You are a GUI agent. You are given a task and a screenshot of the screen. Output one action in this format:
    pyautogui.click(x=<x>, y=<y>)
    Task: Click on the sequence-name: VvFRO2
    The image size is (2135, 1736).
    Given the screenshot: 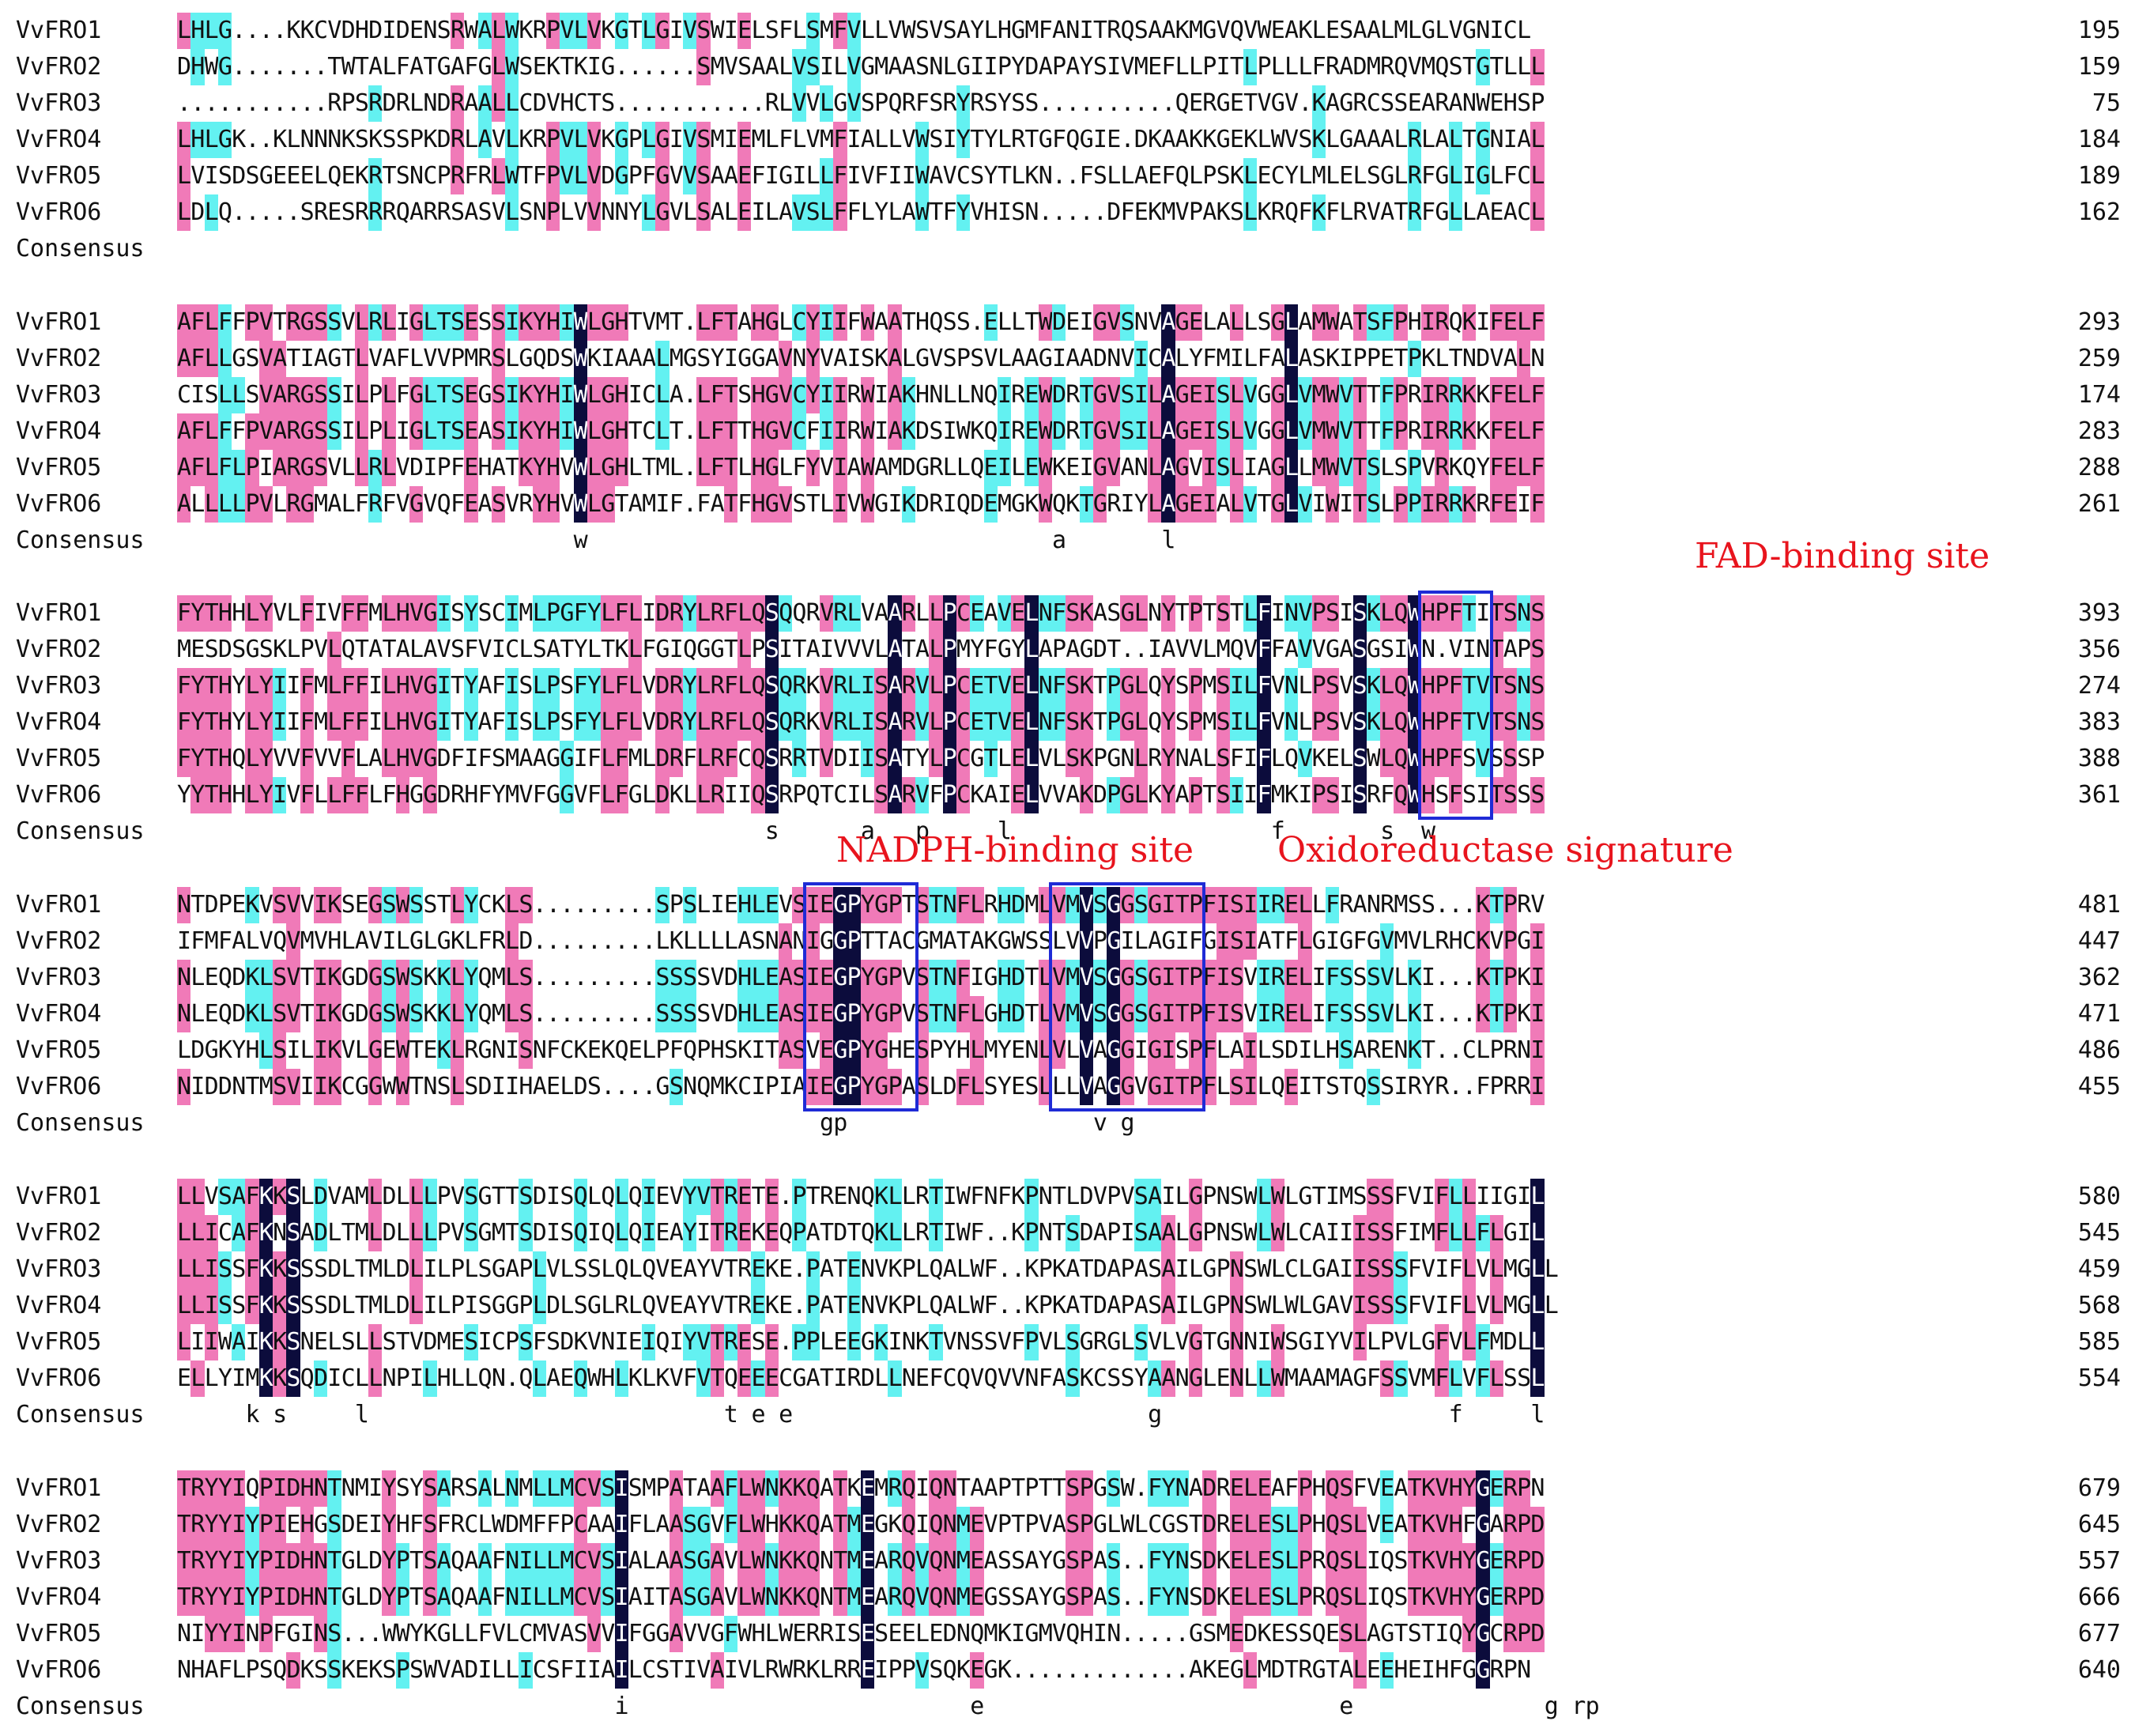 What is the action you would take?
    pyautogui.click(x=59, y=1524)
    